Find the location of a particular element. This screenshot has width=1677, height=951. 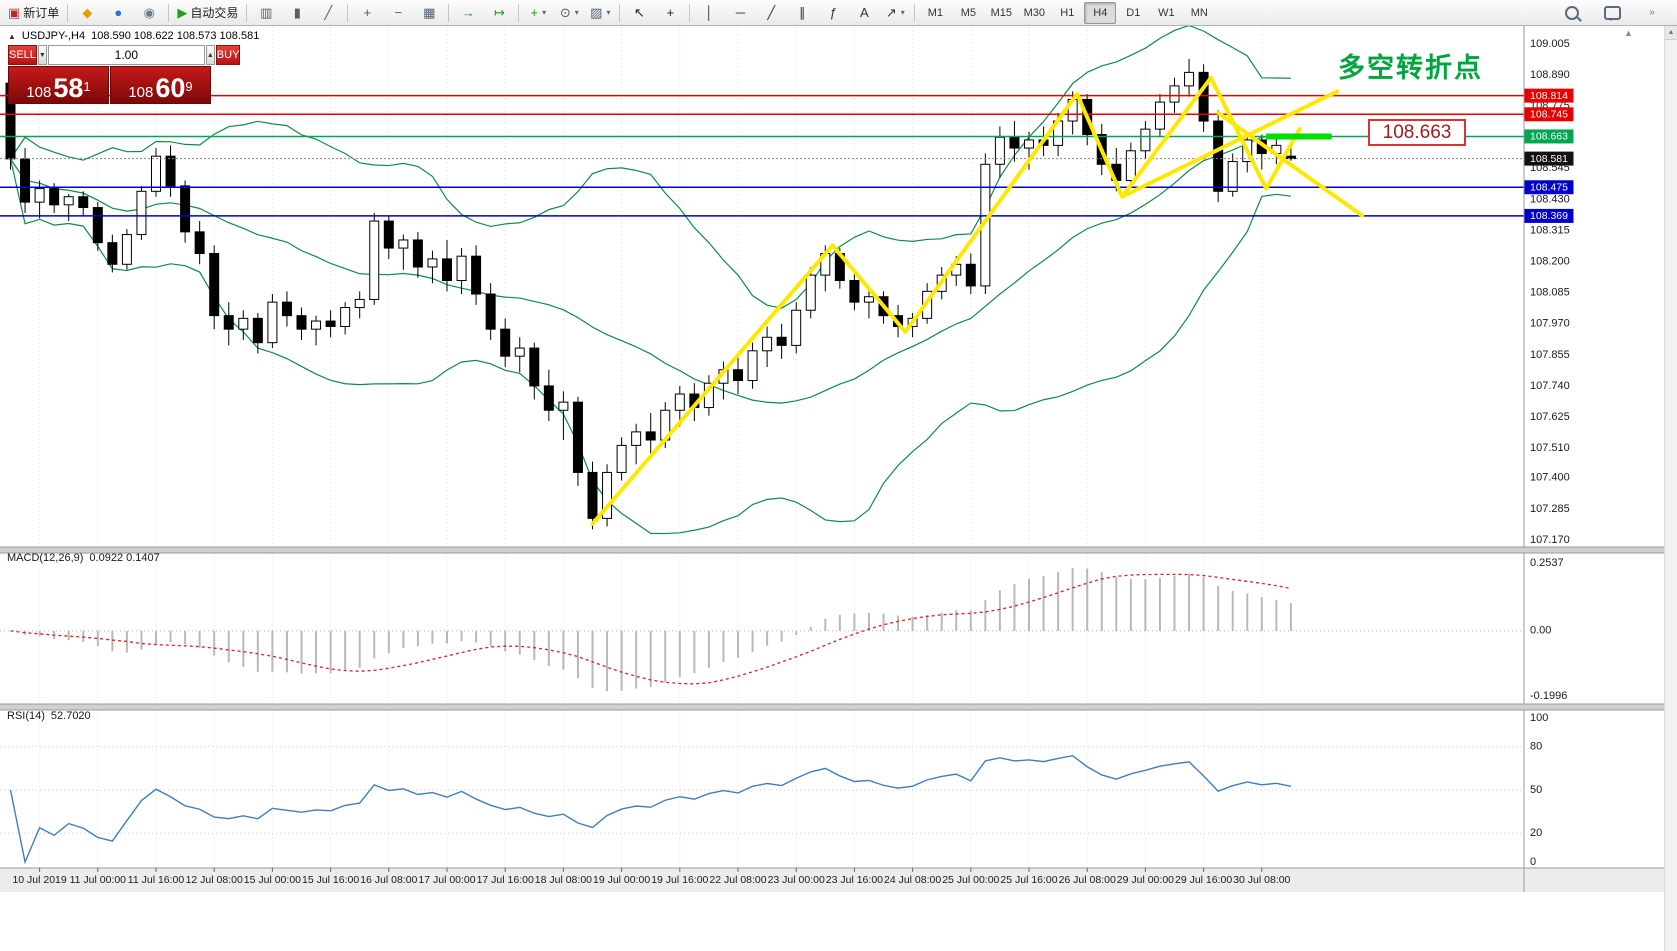

buy-price-display: 108 60 9 is located at coordinates (160, 85).